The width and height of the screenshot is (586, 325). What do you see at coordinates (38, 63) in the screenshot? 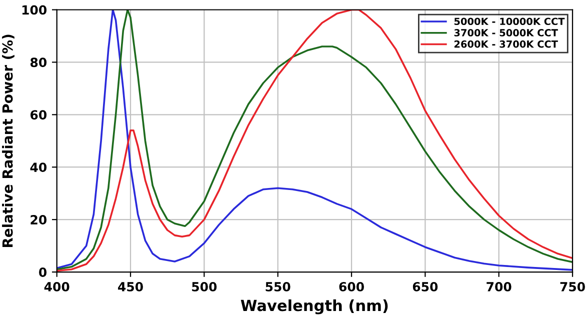
I see `y-tick-label: 80` at bounding box center [38, 63].